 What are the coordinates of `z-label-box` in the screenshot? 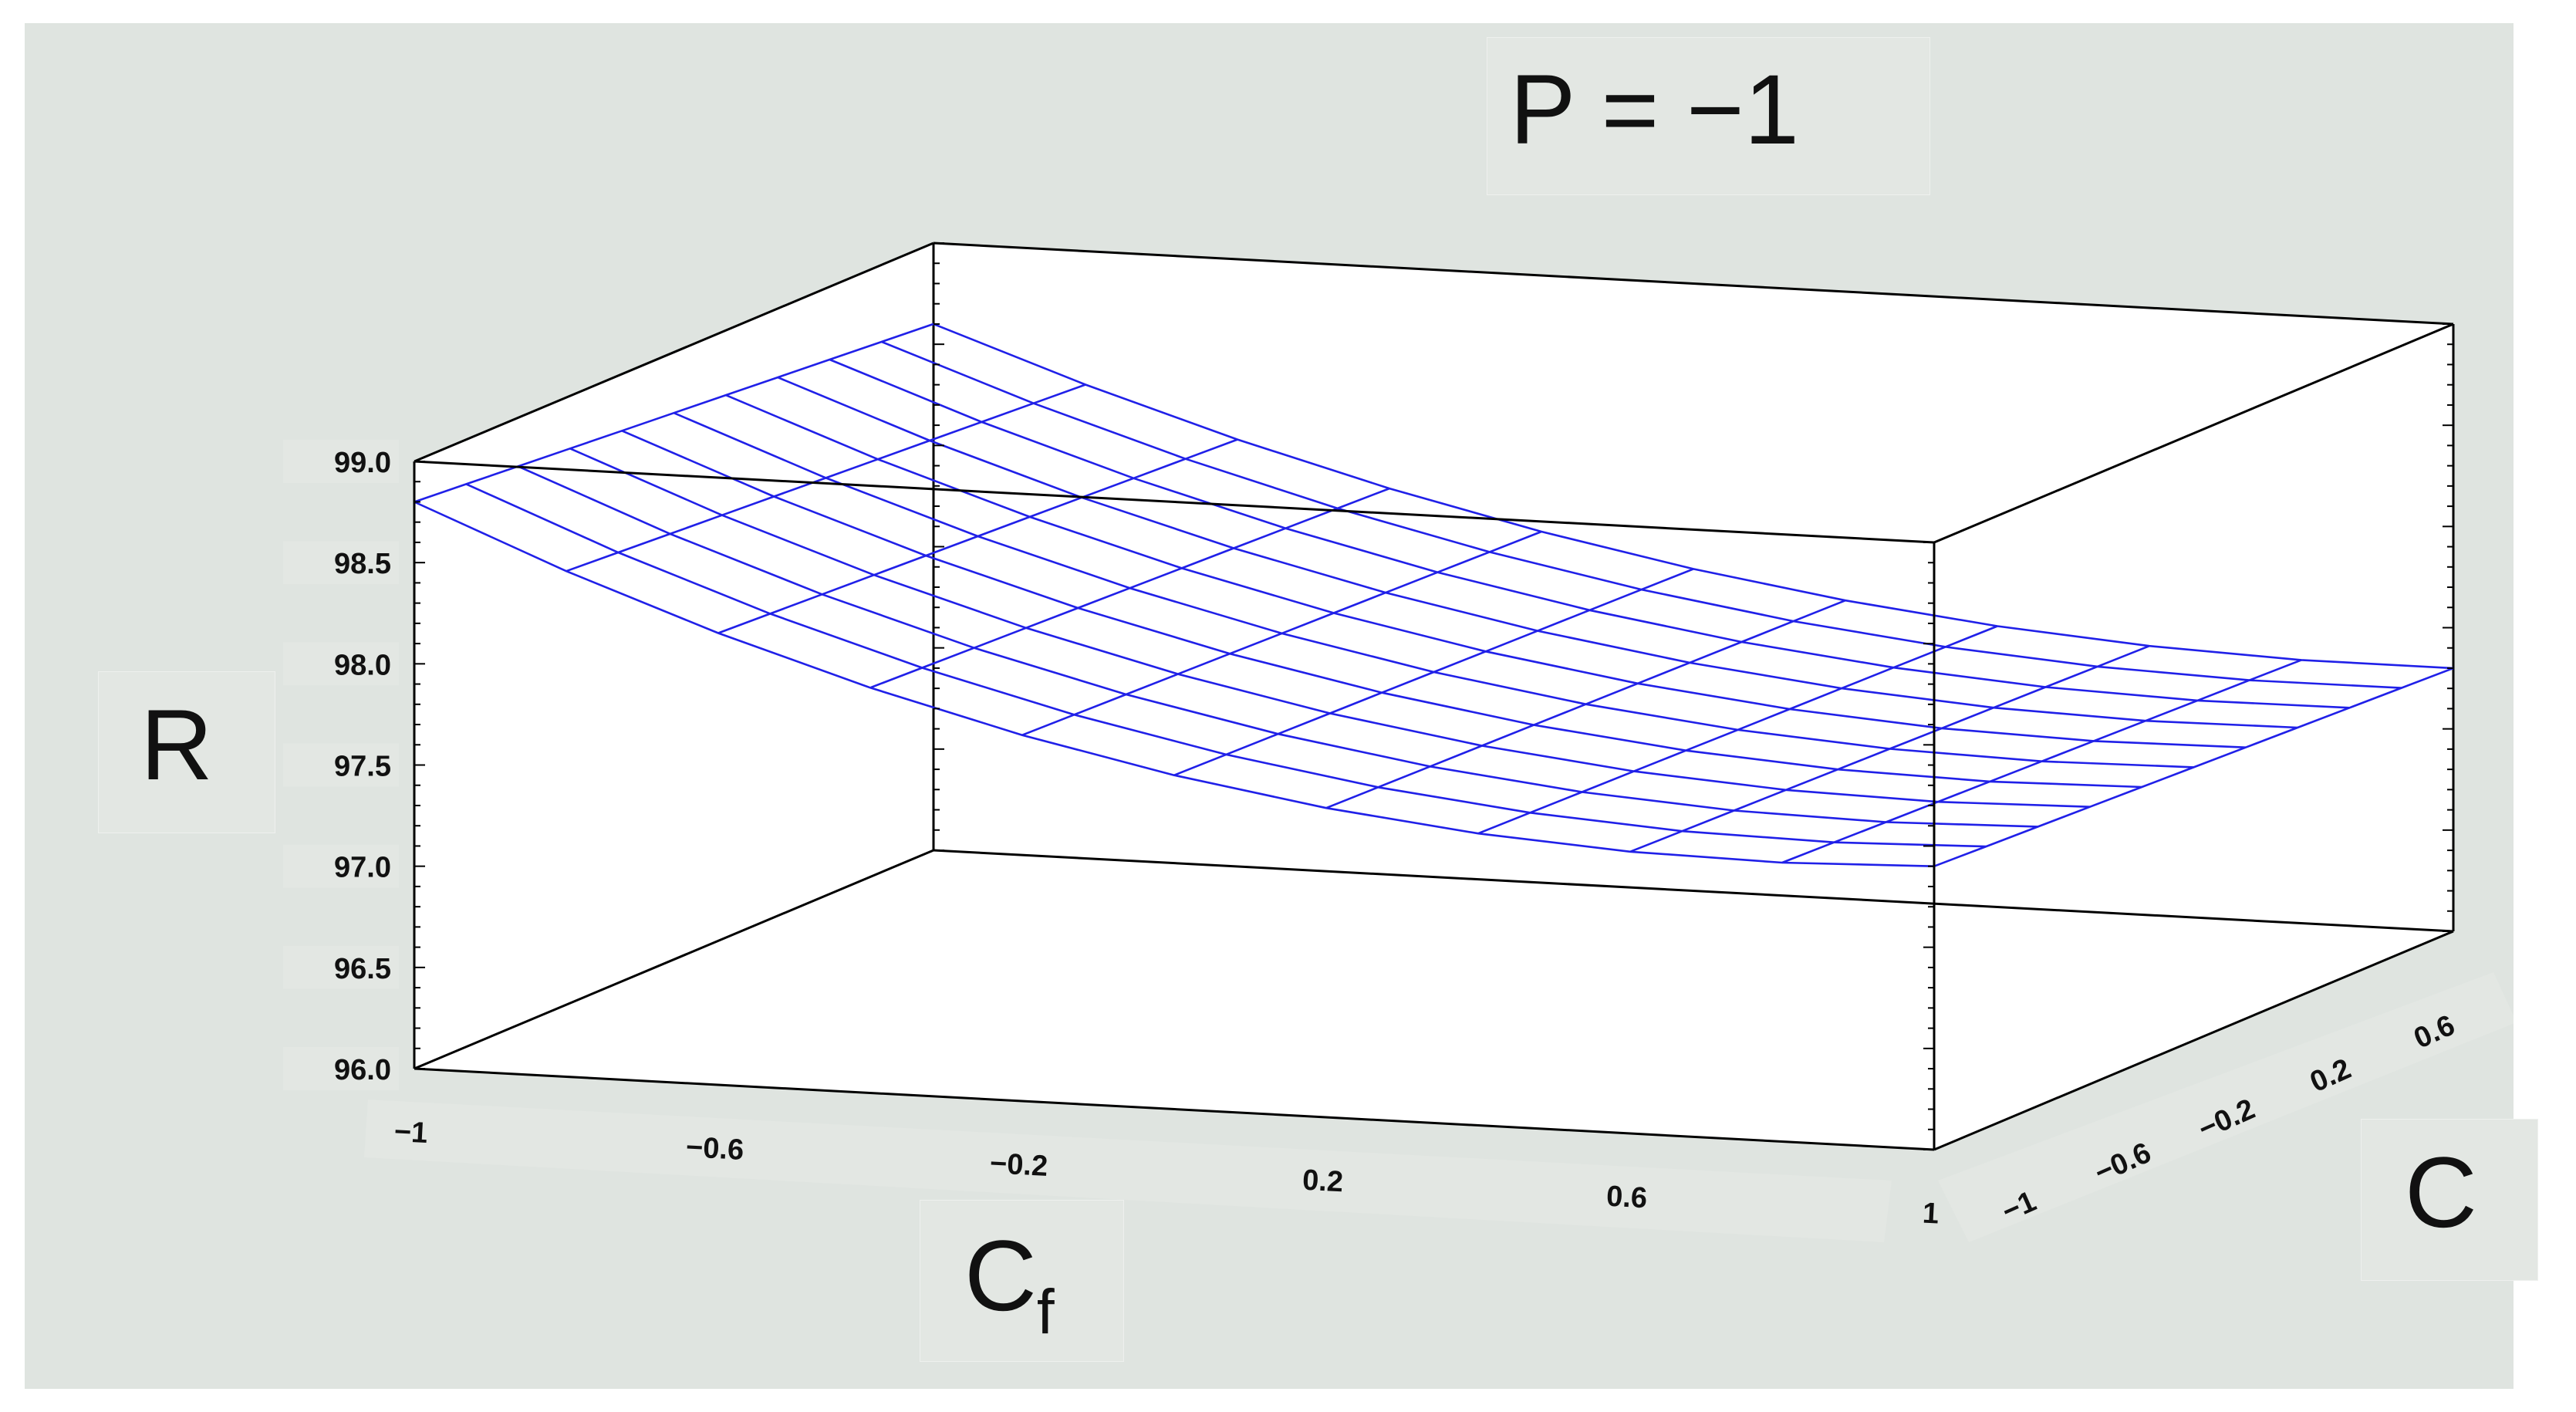 It's located at (186, 752).